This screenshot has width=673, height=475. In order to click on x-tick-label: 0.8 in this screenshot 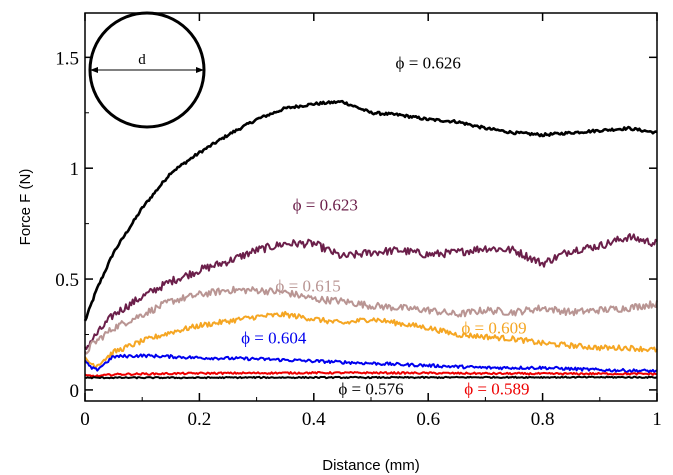, I will do `click(543, 419)`.